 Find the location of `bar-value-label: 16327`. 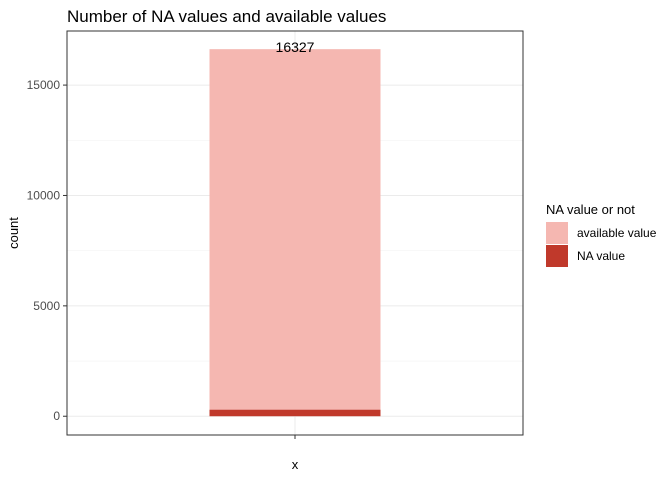

bar-value-label: 16327 is located at coordinates (295, 47).